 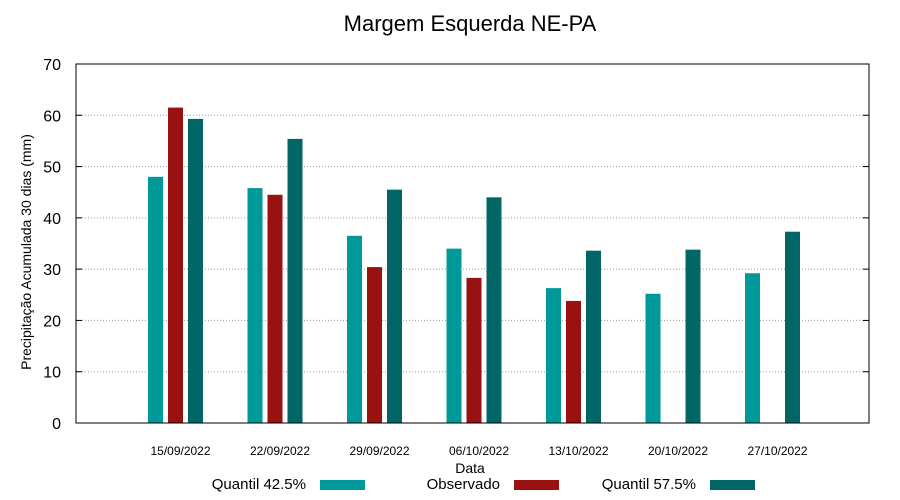 What do you see at coordinates (649, 484) in the screenshot?
I see `legend-label: Quantil 57.5%` at bounding box center [649, 484].